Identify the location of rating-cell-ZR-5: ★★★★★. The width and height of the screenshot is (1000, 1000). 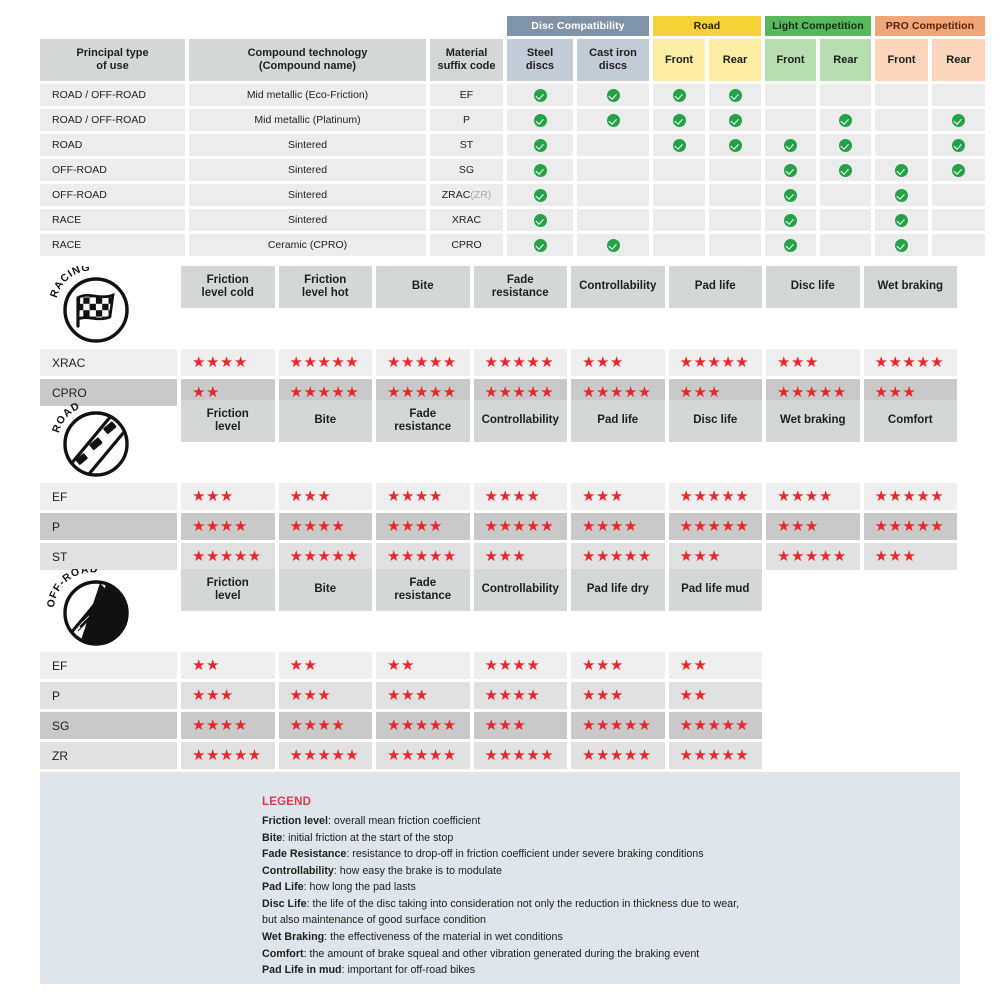
(715, 755).